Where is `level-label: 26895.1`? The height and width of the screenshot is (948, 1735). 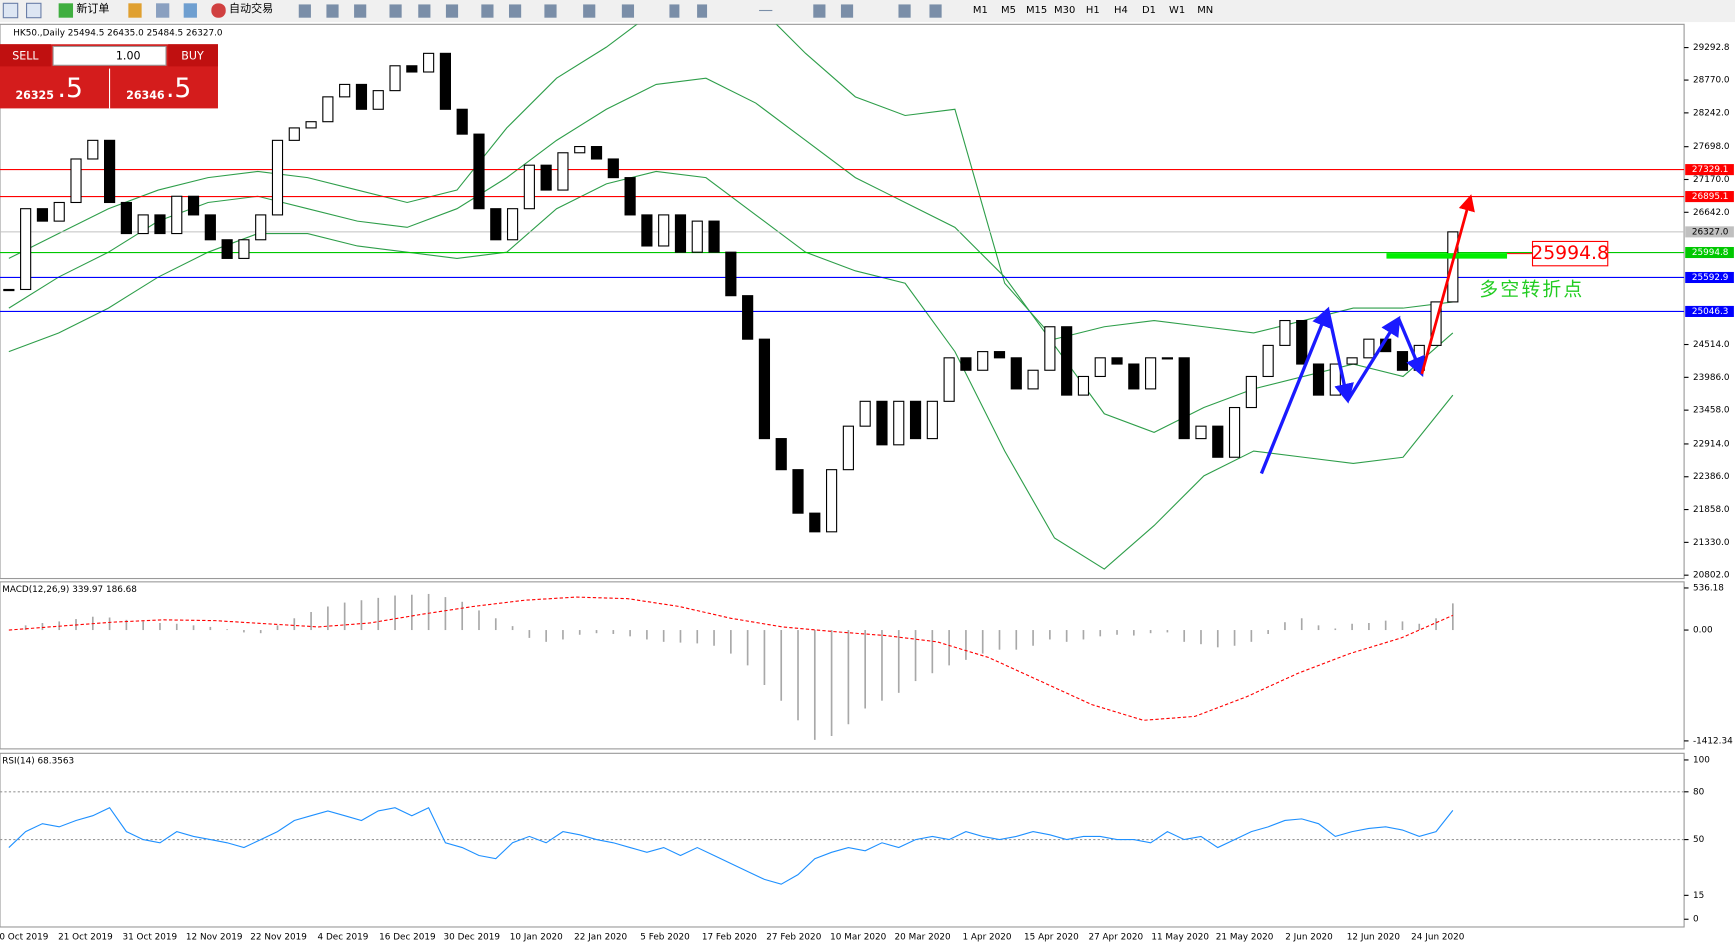 level-label: 26895.1 is located at coordinates (1710, 197).